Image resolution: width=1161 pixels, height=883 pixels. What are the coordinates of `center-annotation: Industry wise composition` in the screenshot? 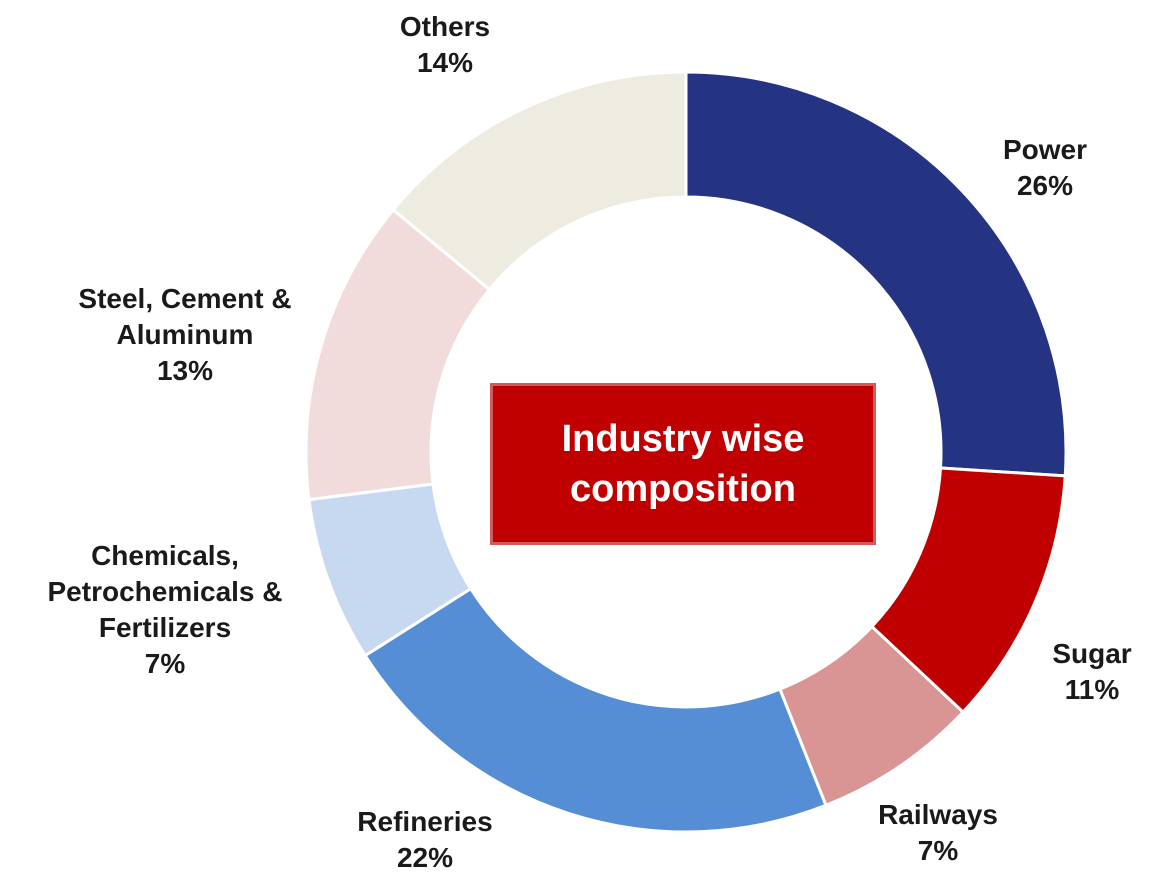 It's located at (683, 464).